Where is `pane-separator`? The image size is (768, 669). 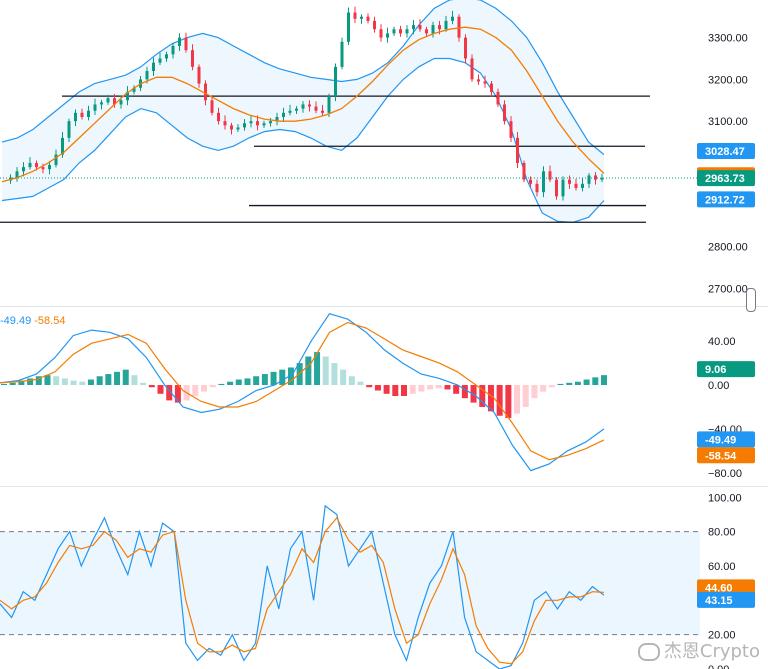 pane-separator is located at coordinates (384, 306).